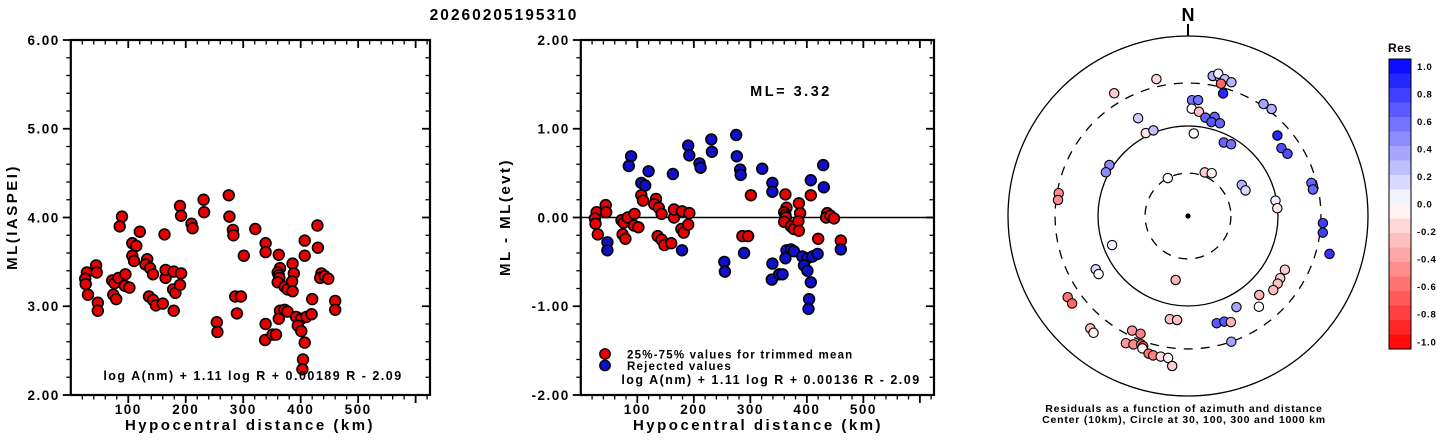 Image resolution: width=1437 pixels, height=441 pixels. I want to click on middle-ylabel: ML - ML(evt), so click(505, 217).